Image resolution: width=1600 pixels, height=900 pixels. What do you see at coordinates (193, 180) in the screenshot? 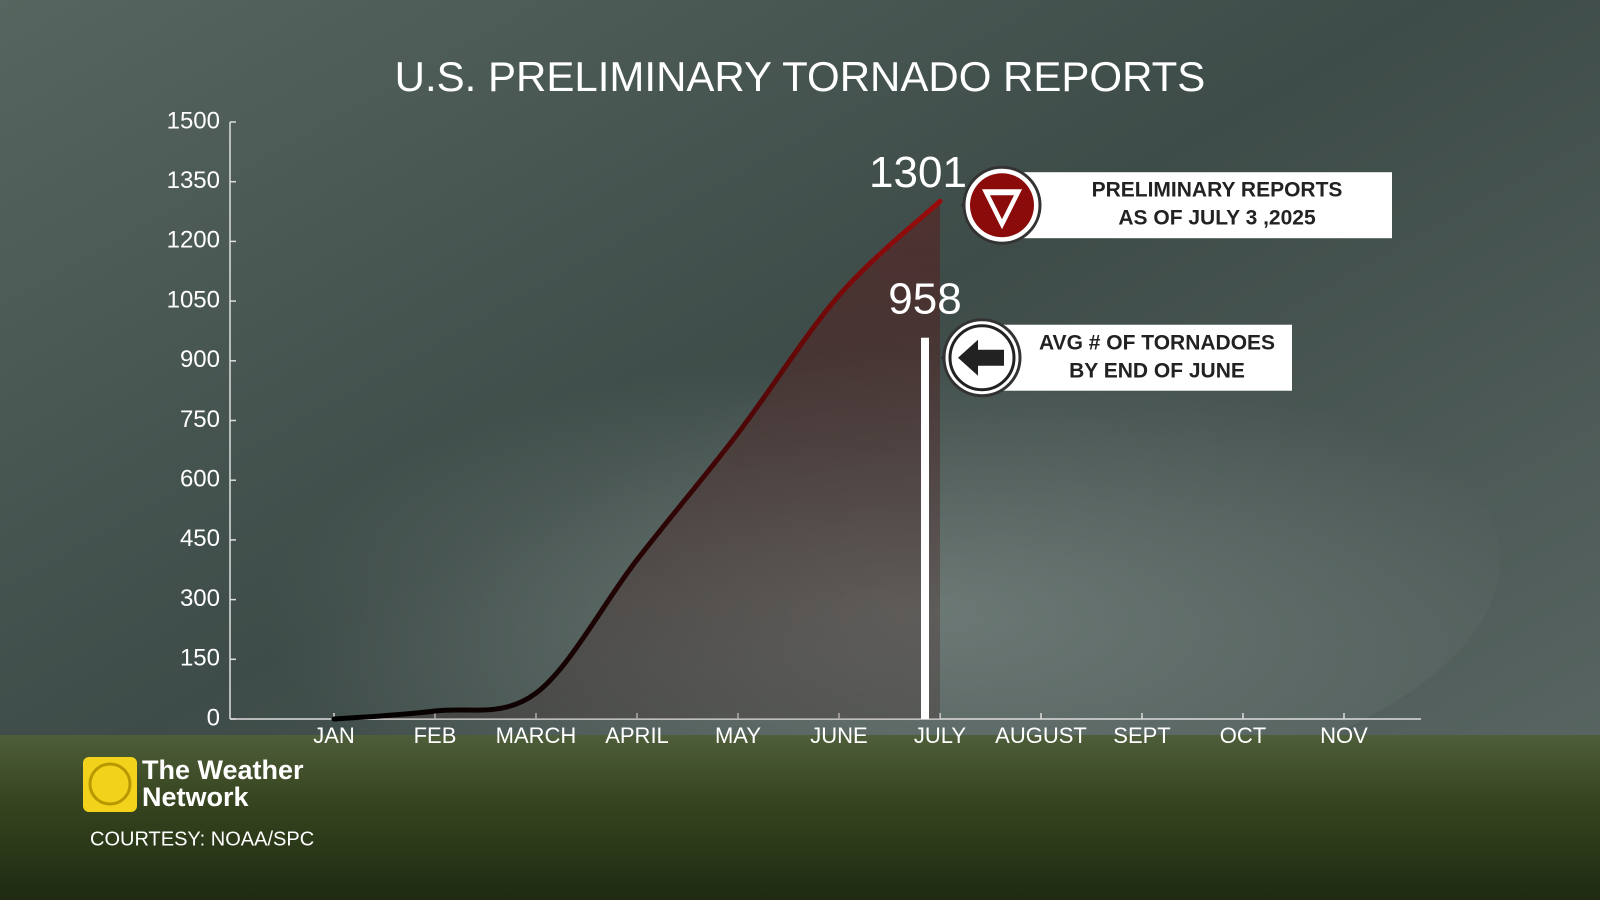
I see `y-tick-label: 1350` at bounding box center [193, 180].